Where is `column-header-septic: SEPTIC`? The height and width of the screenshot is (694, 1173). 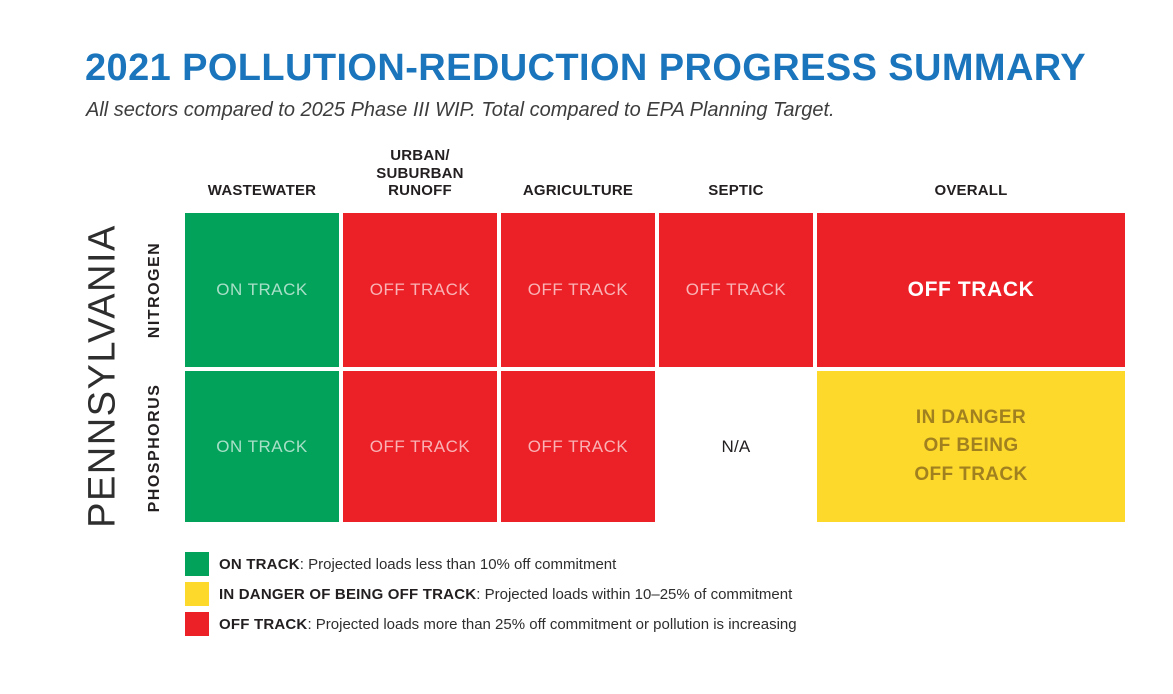 column-header-septic: SEPTIC is located at coordinates (736, 190).